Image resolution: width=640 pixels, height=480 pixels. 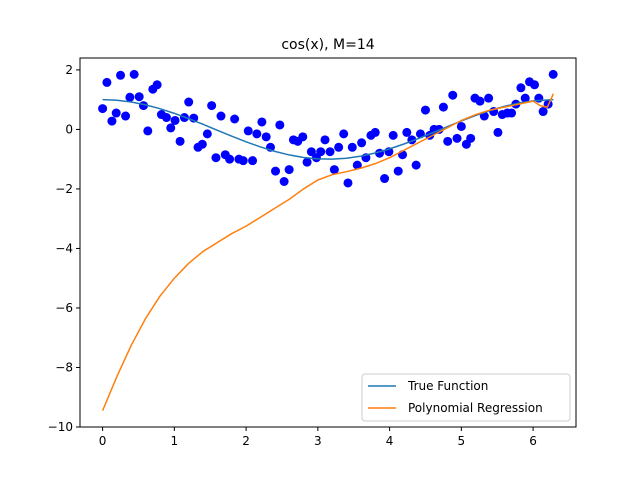 What do you see at coordinates (328, 129) in the screenshot?
I see `true-function-line` at bounding box center [328, 129].